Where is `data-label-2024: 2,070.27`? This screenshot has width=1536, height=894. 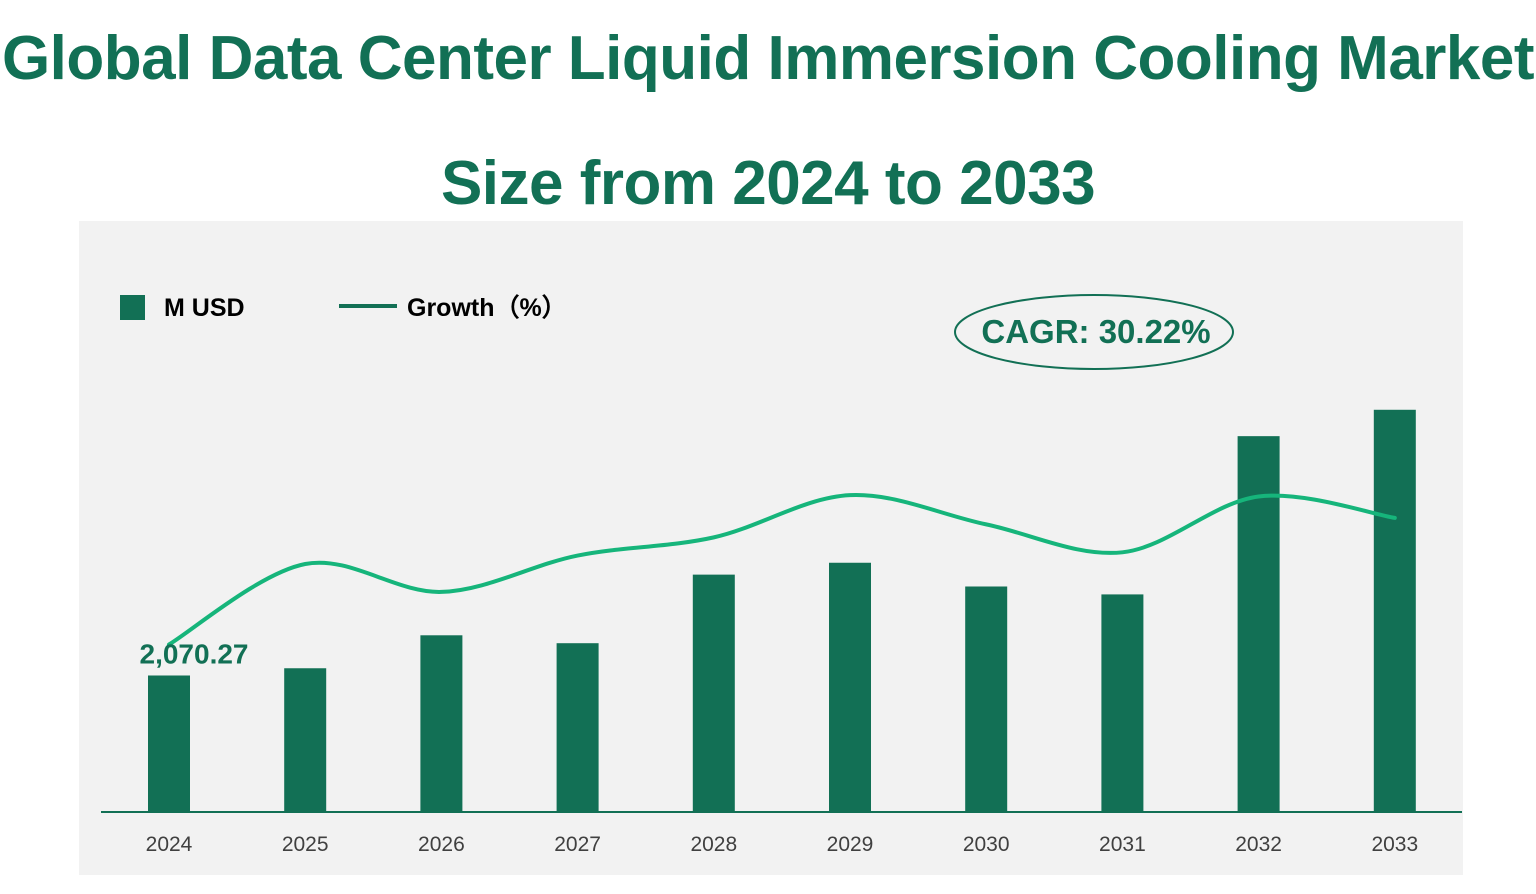 data-label-2024: 2,070.27 is located at coordinates (194, 653).